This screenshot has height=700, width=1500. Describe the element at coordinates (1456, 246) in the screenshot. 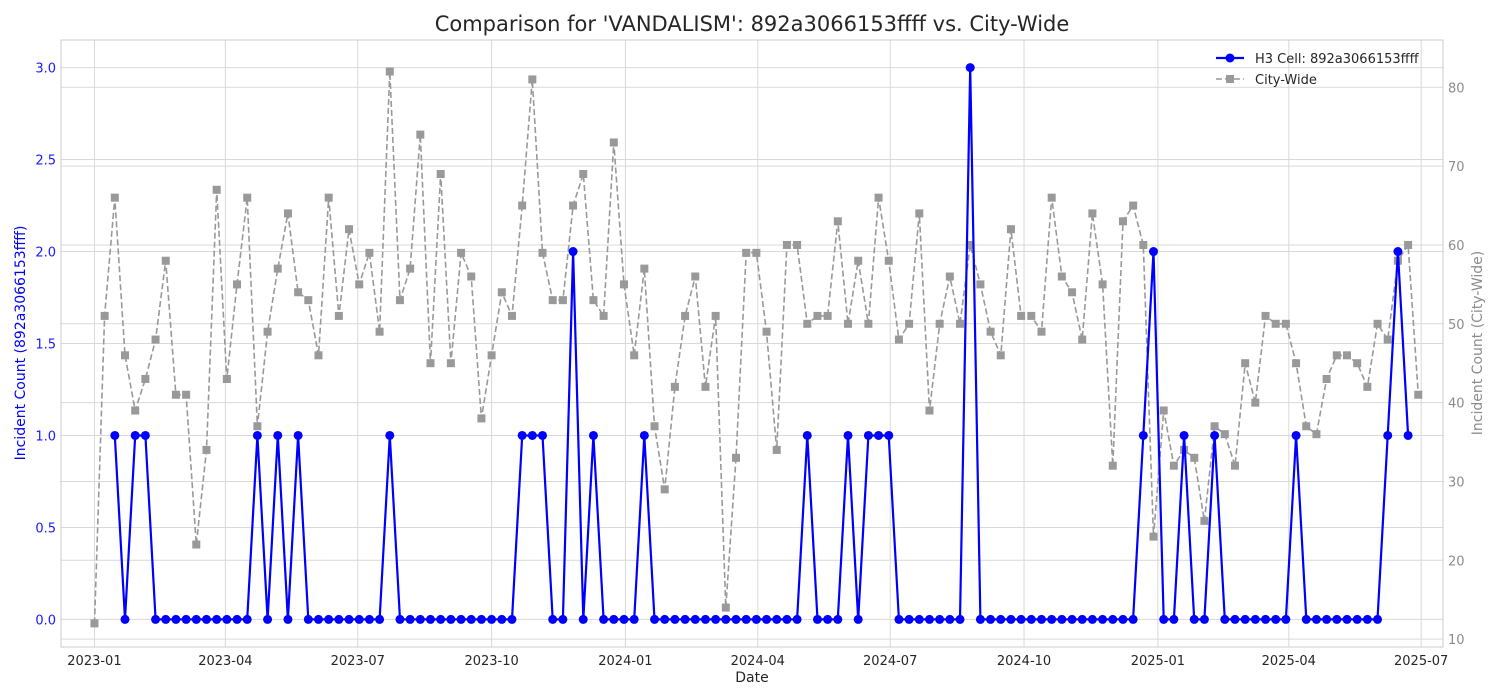

I see `right-tick-label: 60` at that location.